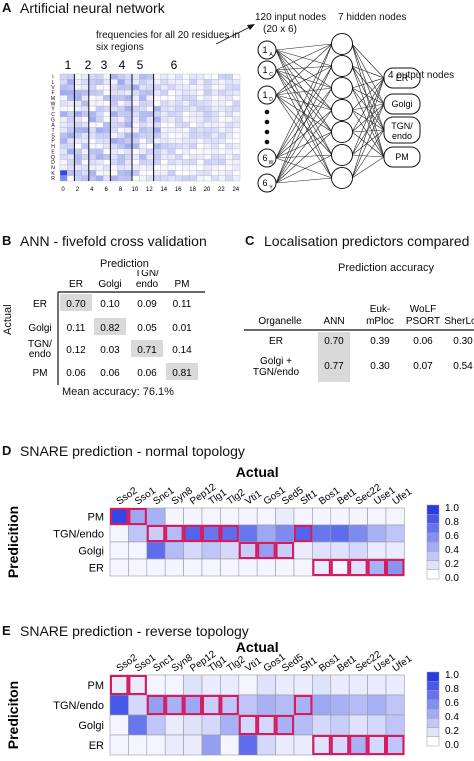 The width and height of the screenshot is (474, 761). I want to click on region-label: 3, so click(104, 65).